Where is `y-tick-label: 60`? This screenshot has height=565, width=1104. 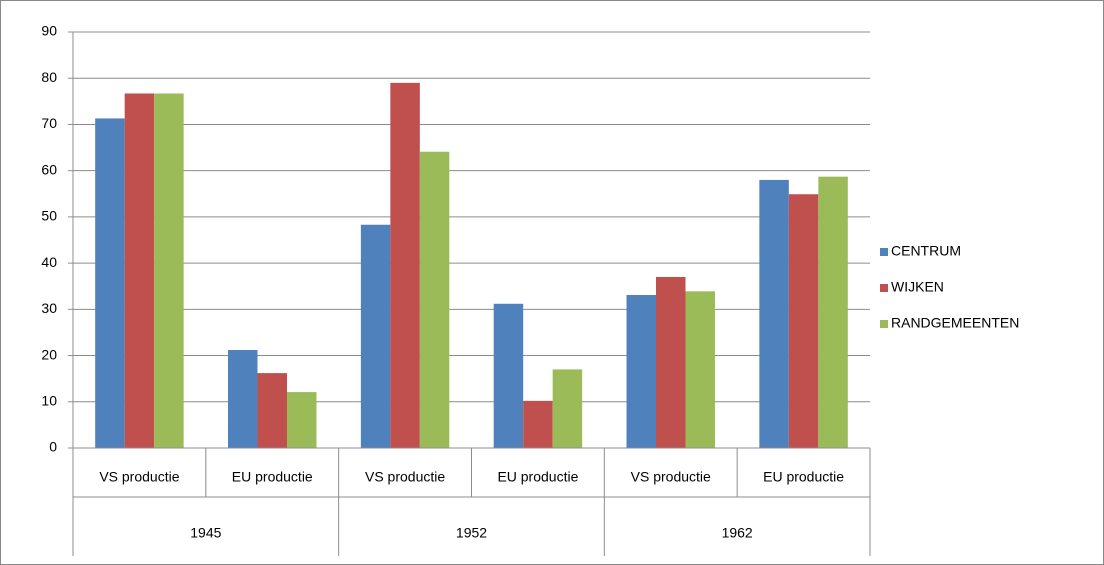 y-tick-label: 60 is located at coordinates (49, 169).